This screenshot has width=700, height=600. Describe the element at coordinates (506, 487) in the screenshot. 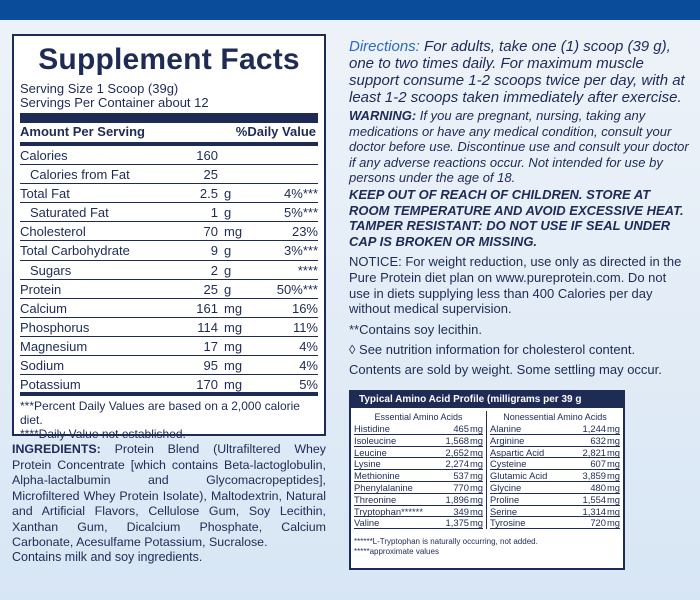

I see `amino-name: Glycine` at that location.